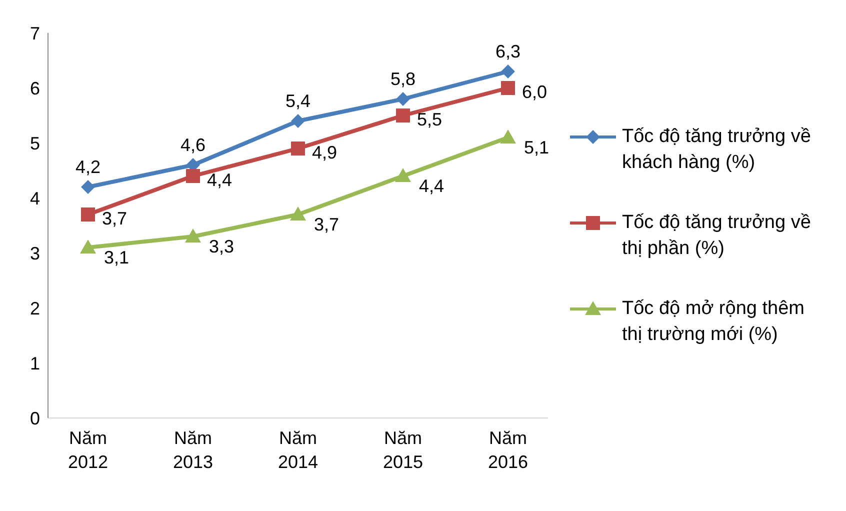 This screenshot has height=511, width=846. What do you see at coordinates (35, 88) in the screenshot?
I see `y-tick-label: 6` at bounding box center [35, 88].